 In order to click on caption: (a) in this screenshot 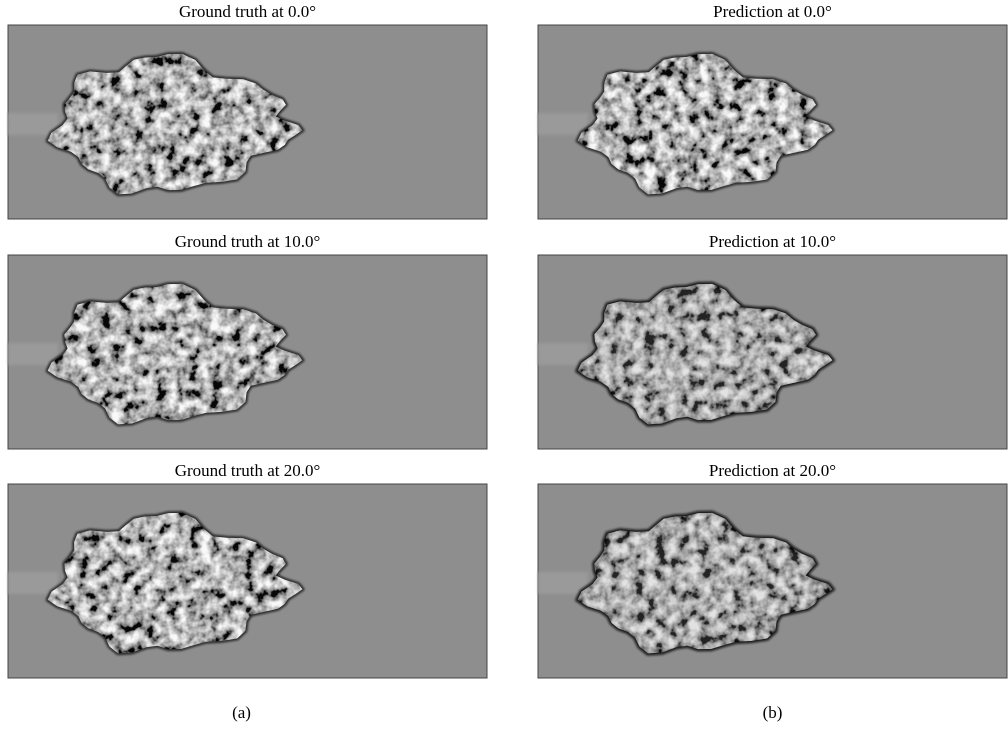, I will do `click(241, 712)`.